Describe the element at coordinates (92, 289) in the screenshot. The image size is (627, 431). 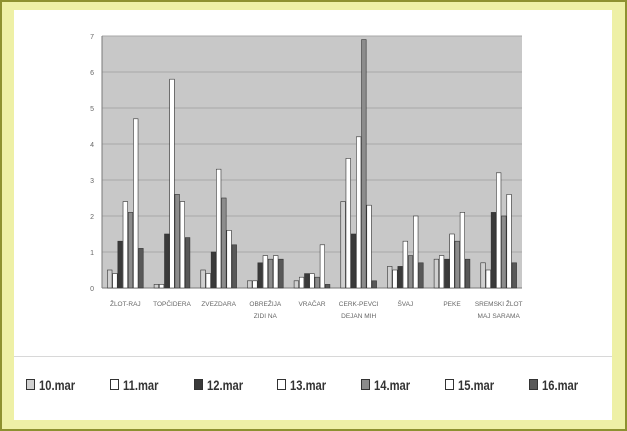
I see `y-tick-label: 0` at that location.